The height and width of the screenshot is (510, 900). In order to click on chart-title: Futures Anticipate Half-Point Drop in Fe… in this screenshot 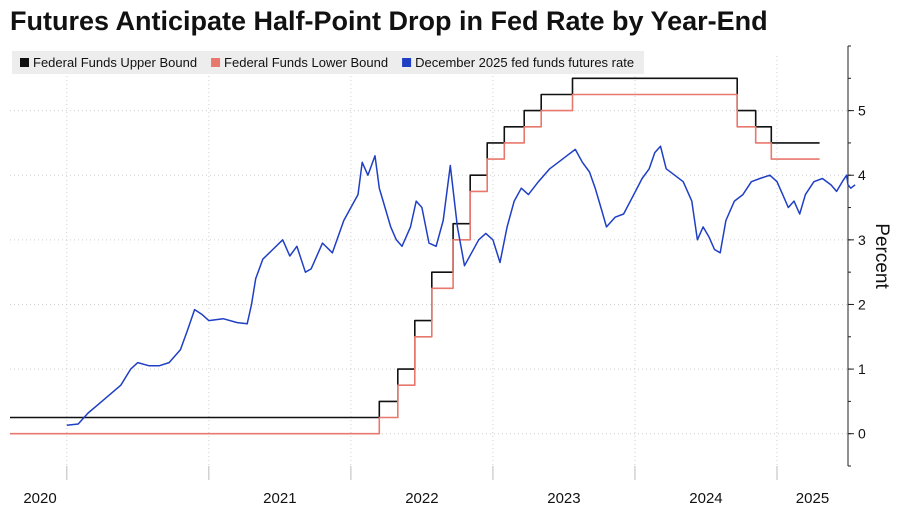, I will do `click(389, 21)`.